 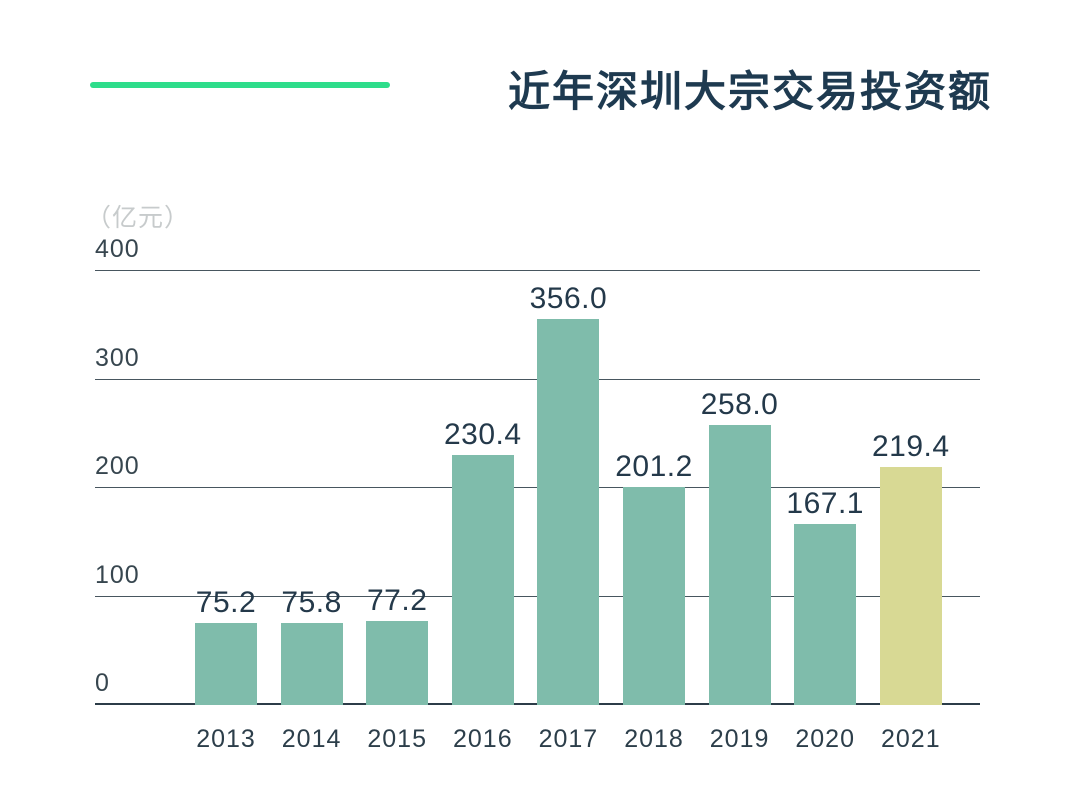 I want to click on bar-2019, so click(x=739, y=565).